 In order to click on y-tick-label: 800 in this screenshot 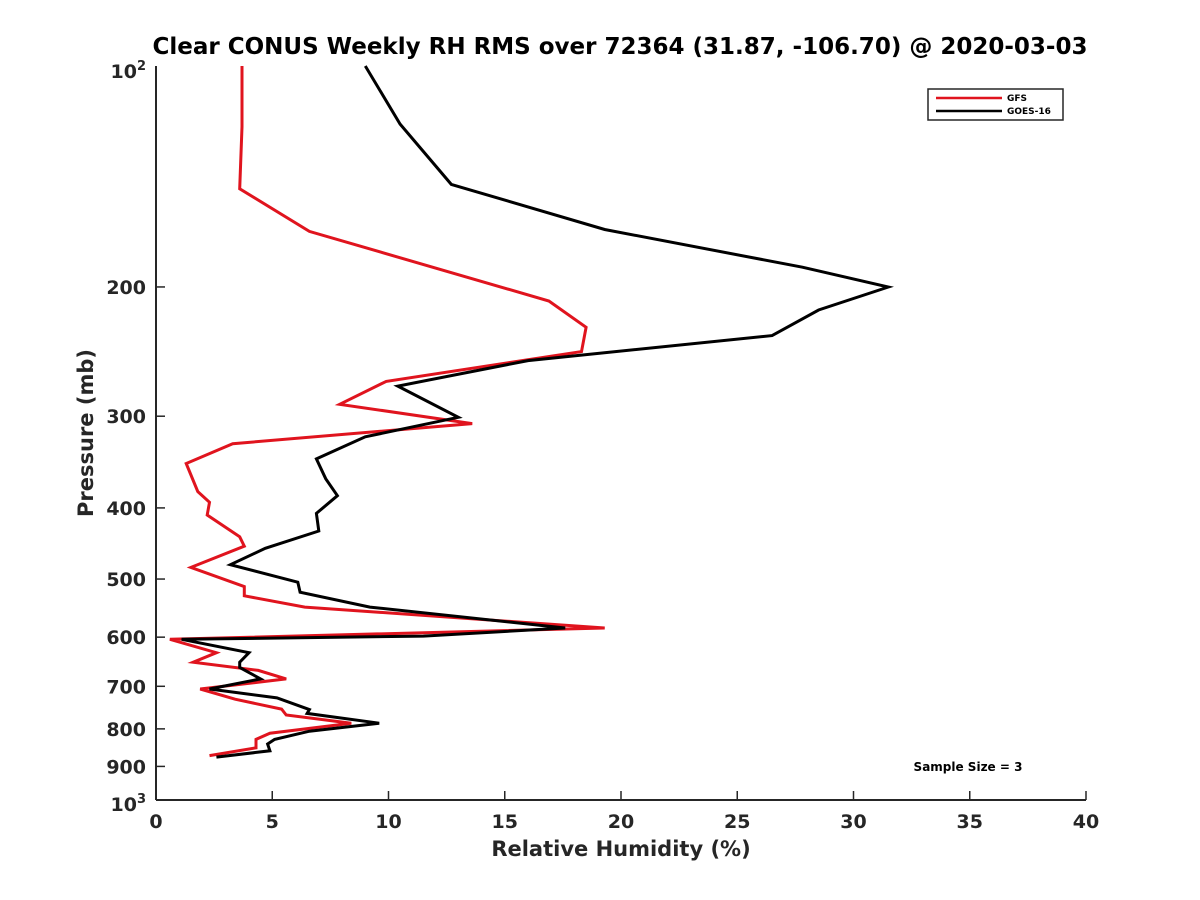, I will do `click(126, 730)`.